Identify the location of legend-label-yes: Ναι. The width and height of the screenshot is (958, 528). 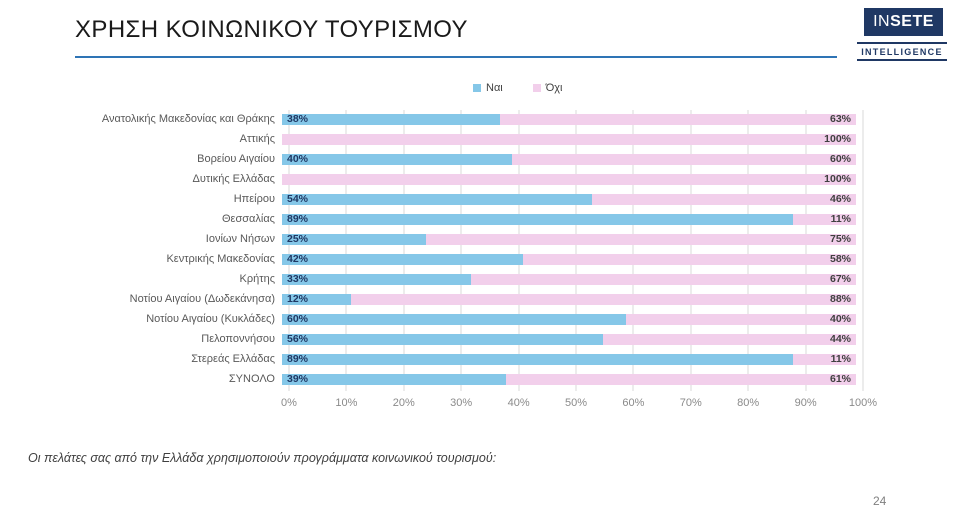
(494, 88).